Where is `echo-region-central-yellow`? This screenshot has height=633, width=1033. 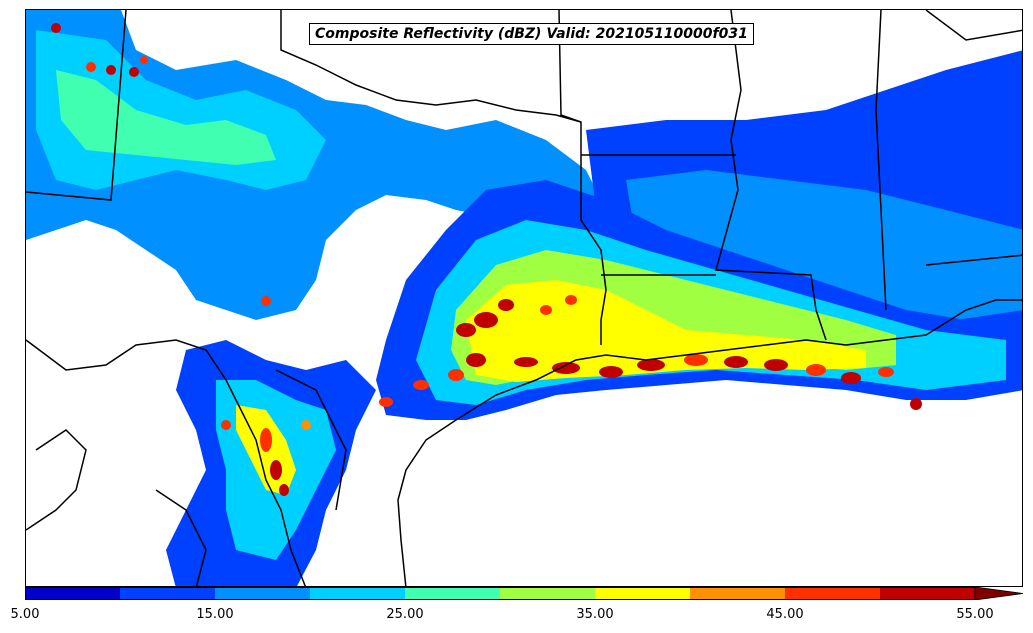
echo-region-central-yellow is located at coordinates (666, 331).